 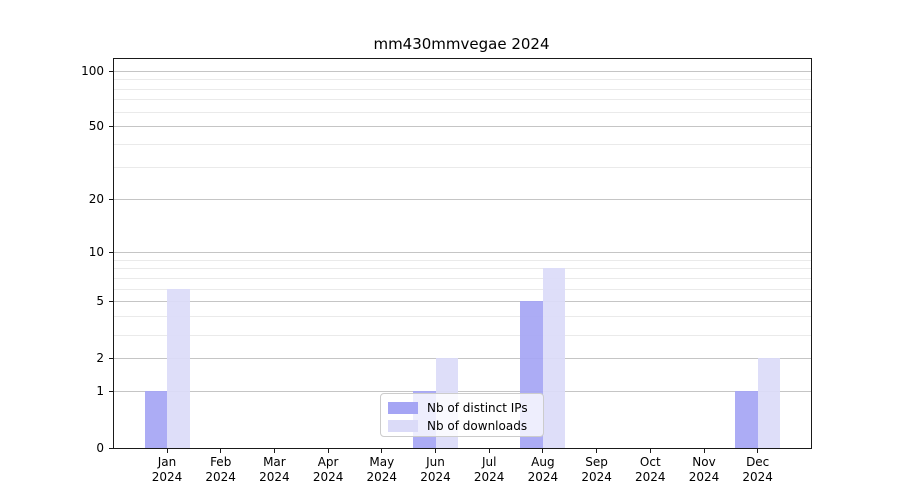 I want to click on x-tick-month: Dec, so click(x=758, y=462).